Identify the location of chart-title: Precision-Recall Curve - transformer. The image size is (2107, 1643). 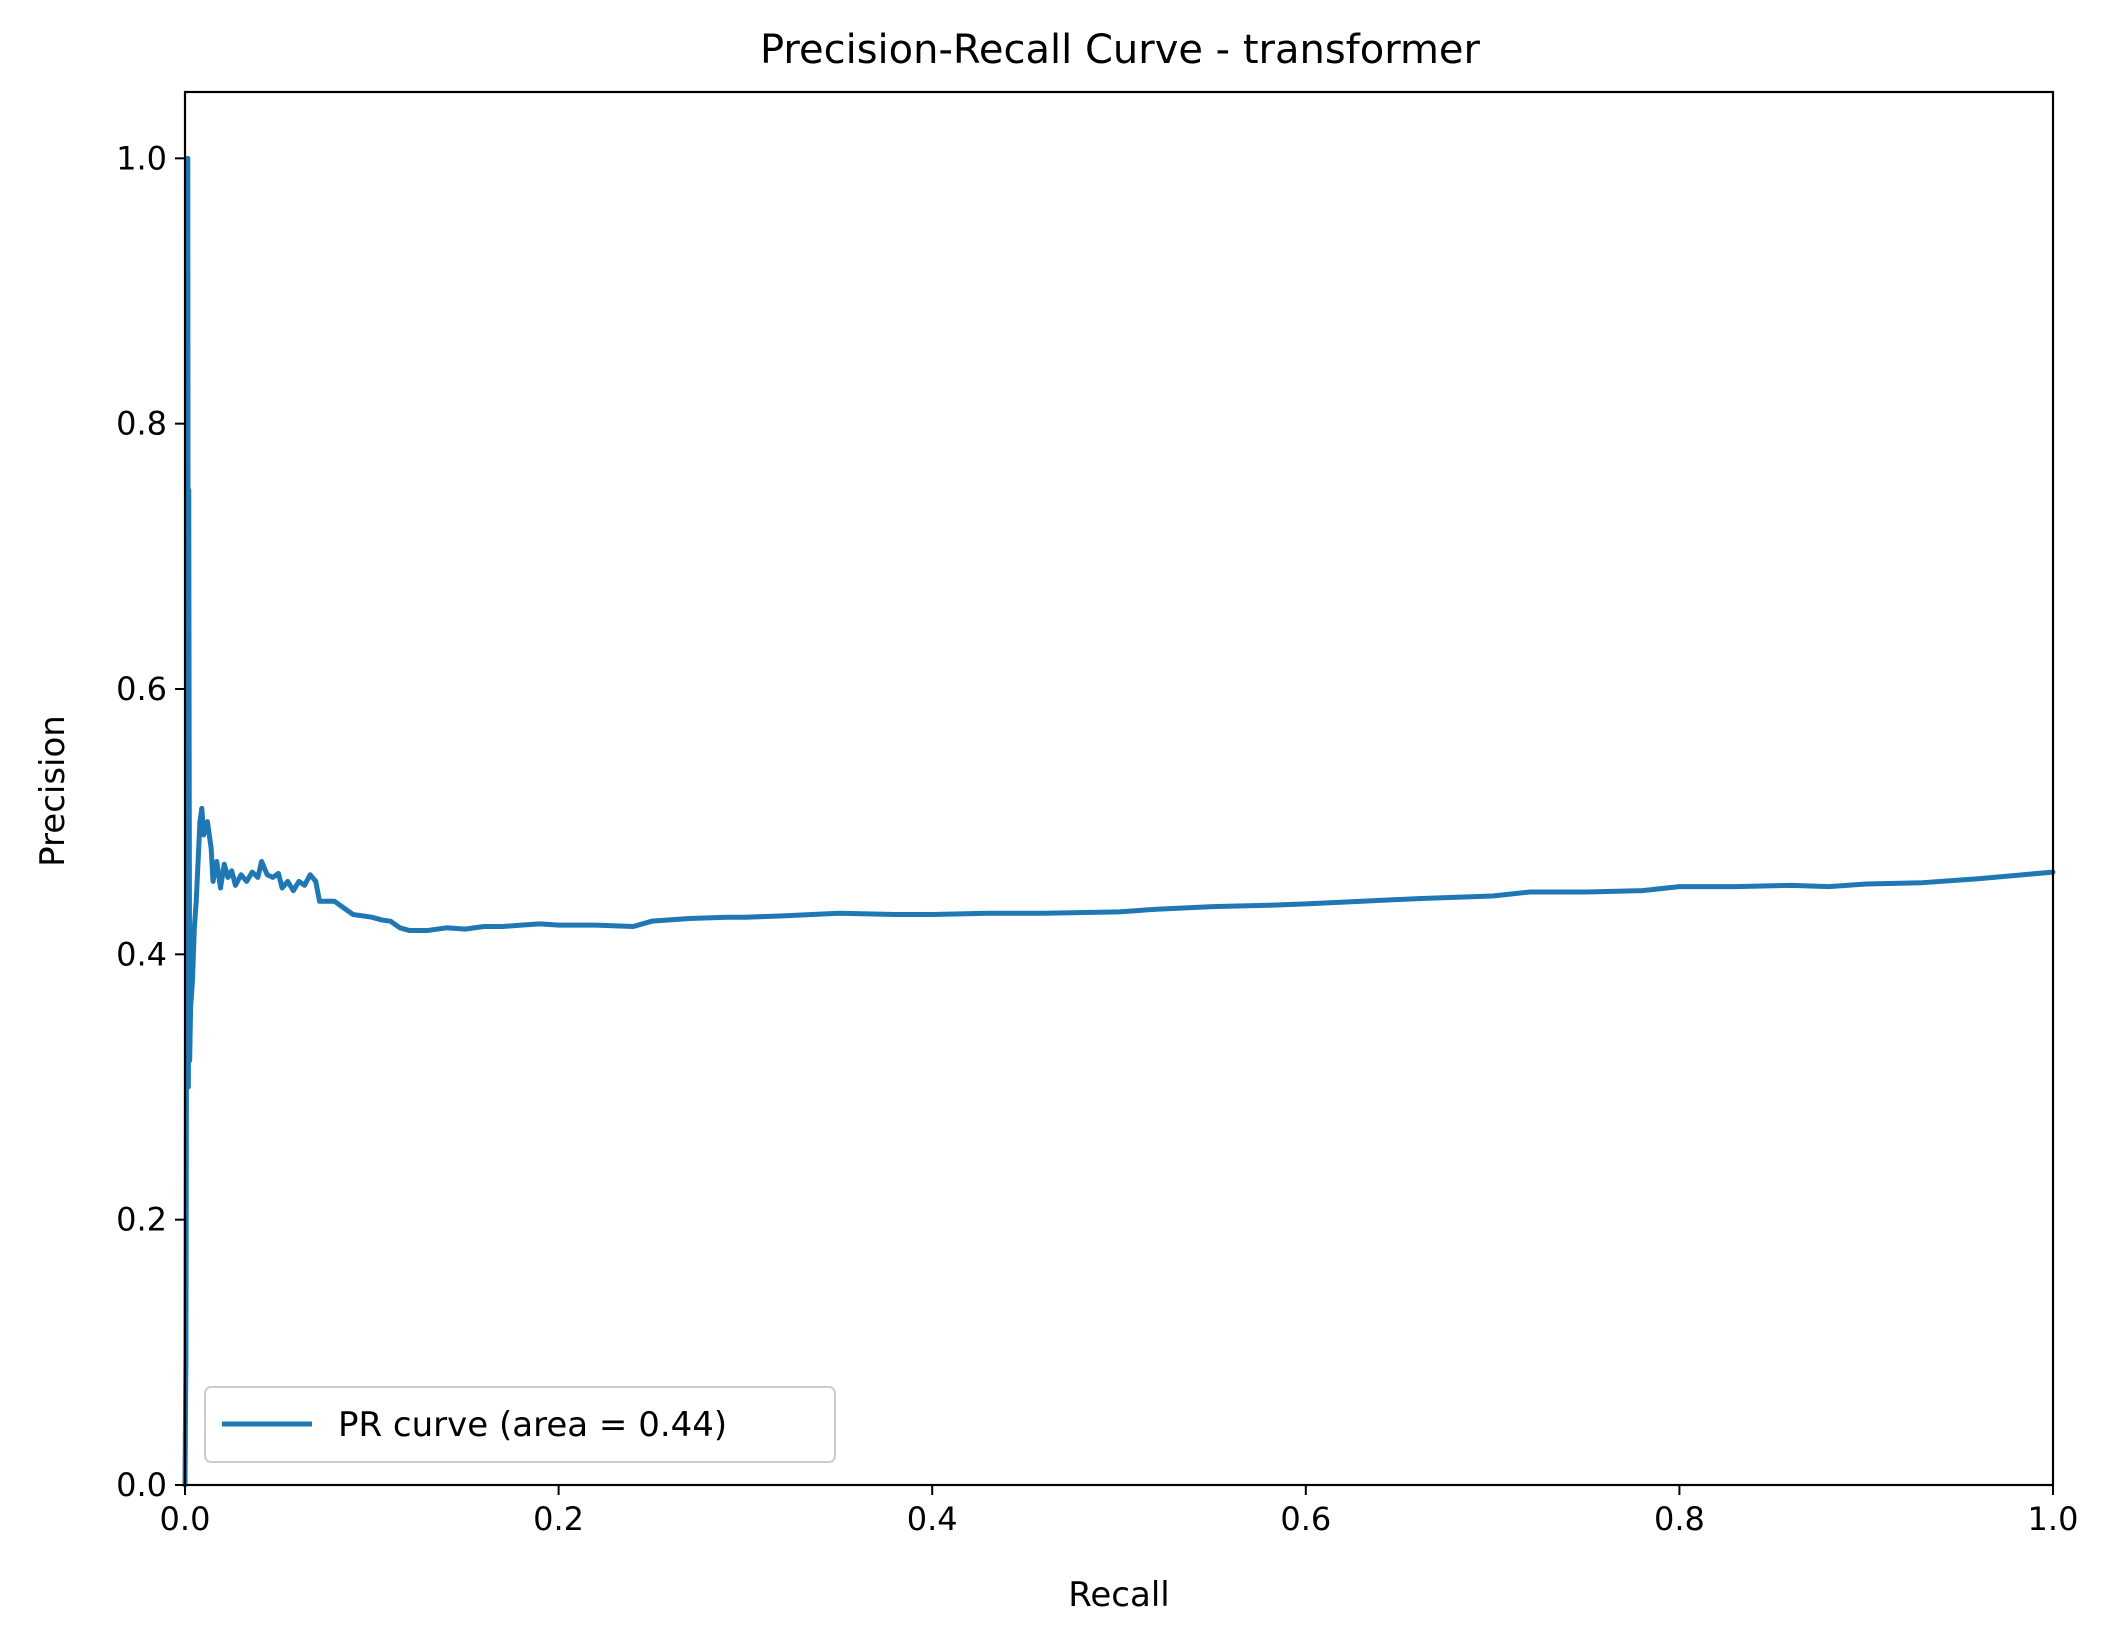
(1120, 50).